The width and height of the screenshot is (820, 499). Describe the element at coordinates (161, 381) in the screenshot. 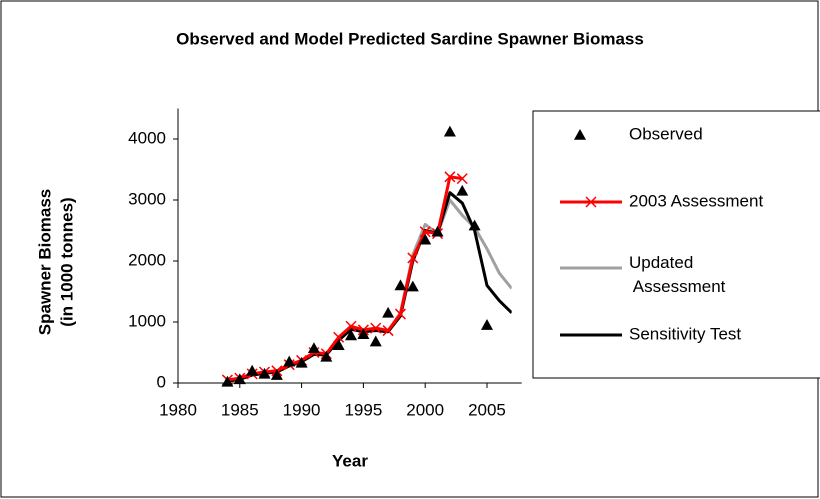

I see `y-tick-label: 0` at that location.